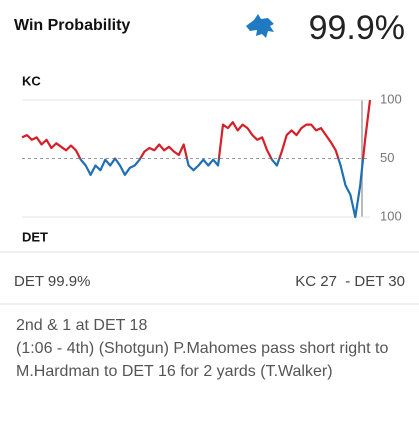 This screenshot has width=419, height=448. Describe the element at coordinates (357, 28) in the screenshot. I see `win-value: 99.9%` at that location.